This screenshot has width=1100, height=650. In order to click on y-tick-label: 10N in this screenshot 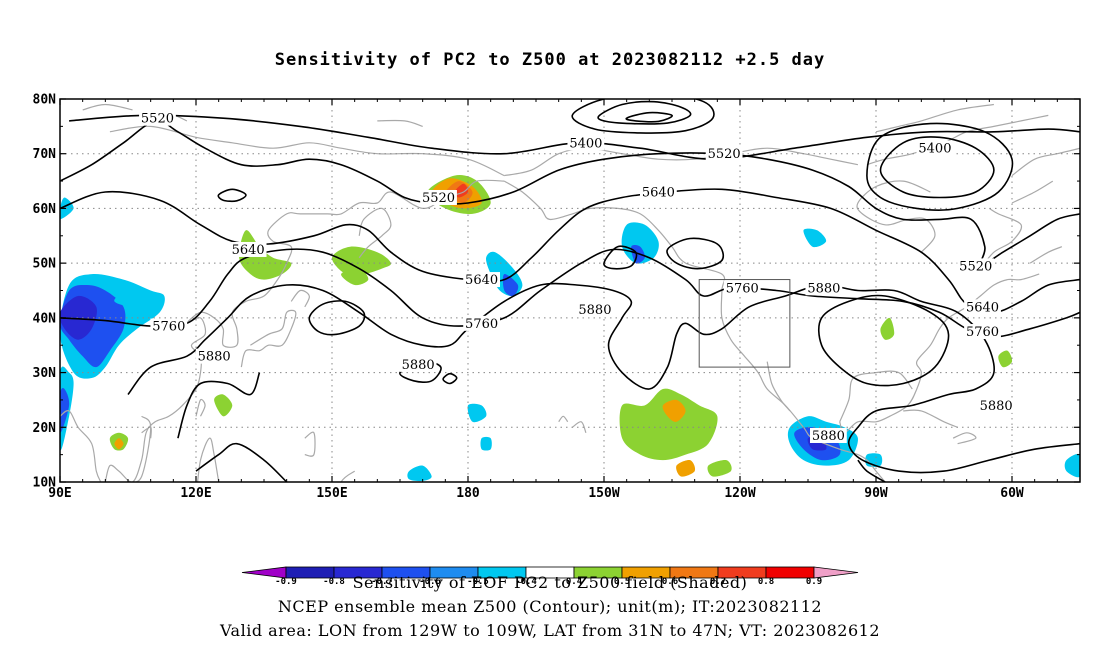, I will do `click(45, 483)`.